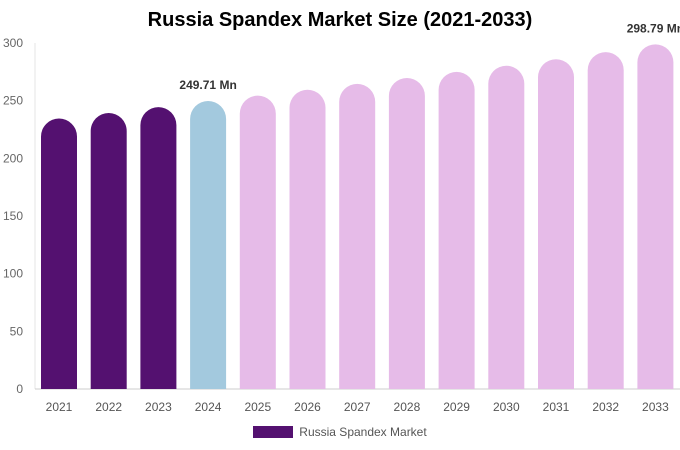 Image resolution: width=680 pixels, height=450 pixels. I want to click on x-tick-label: 2024, so click(208, 407).